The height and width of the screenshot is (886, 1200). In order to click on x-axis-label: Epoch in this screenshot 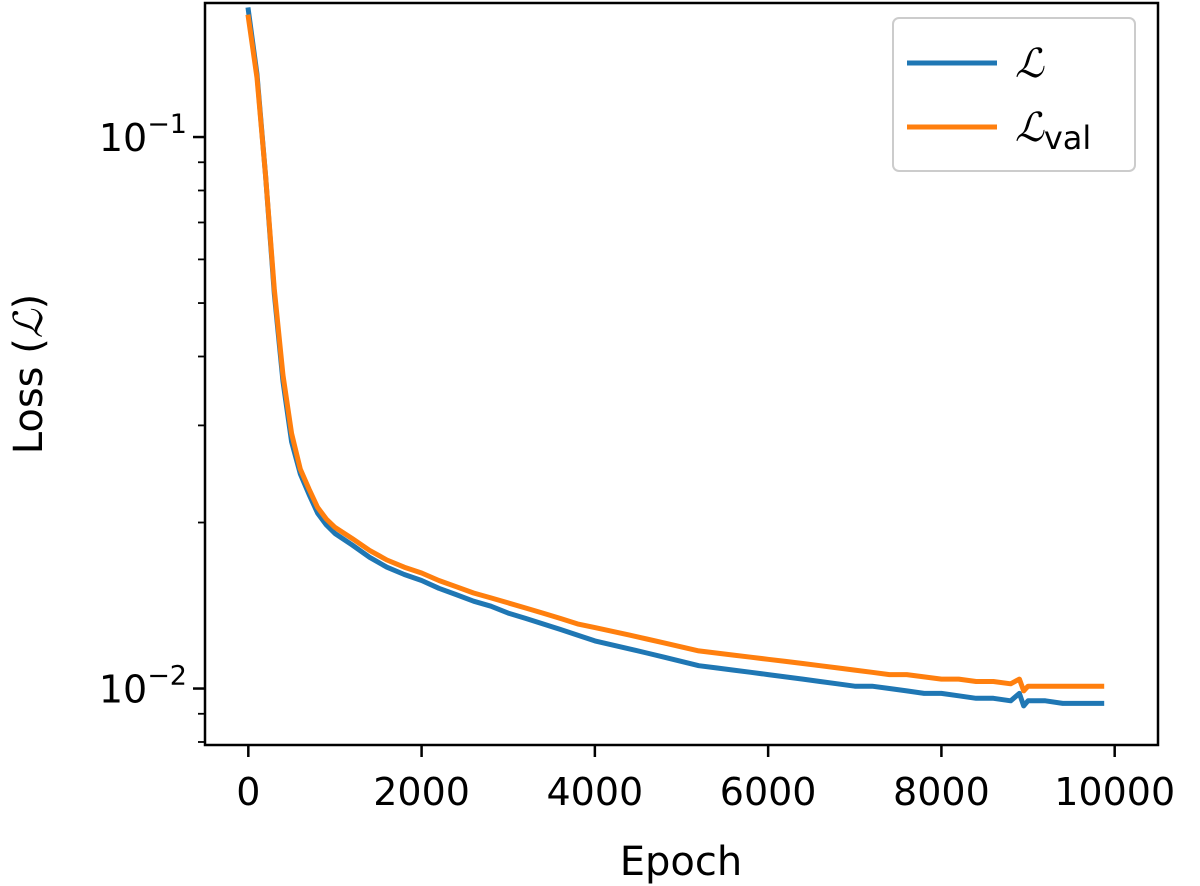, I will do `click(681, 862)`.